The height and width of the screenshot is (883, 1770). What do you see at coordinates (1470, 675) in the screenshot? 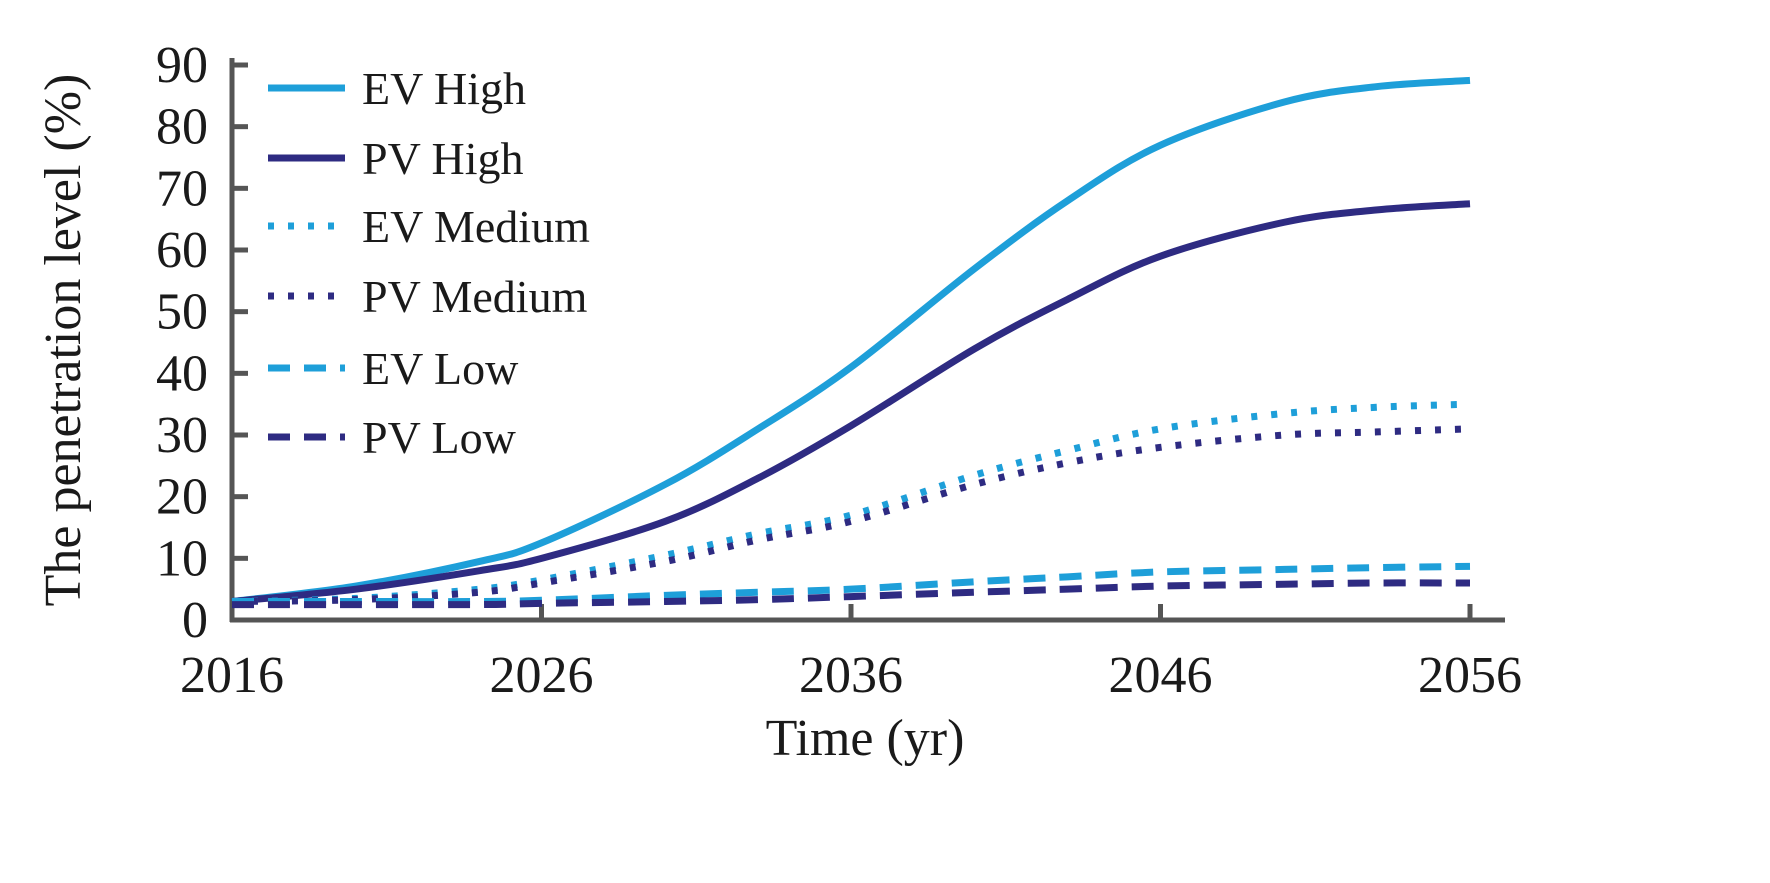
I see `x-tick-label: 2056` at bounding box center [1470, 675].